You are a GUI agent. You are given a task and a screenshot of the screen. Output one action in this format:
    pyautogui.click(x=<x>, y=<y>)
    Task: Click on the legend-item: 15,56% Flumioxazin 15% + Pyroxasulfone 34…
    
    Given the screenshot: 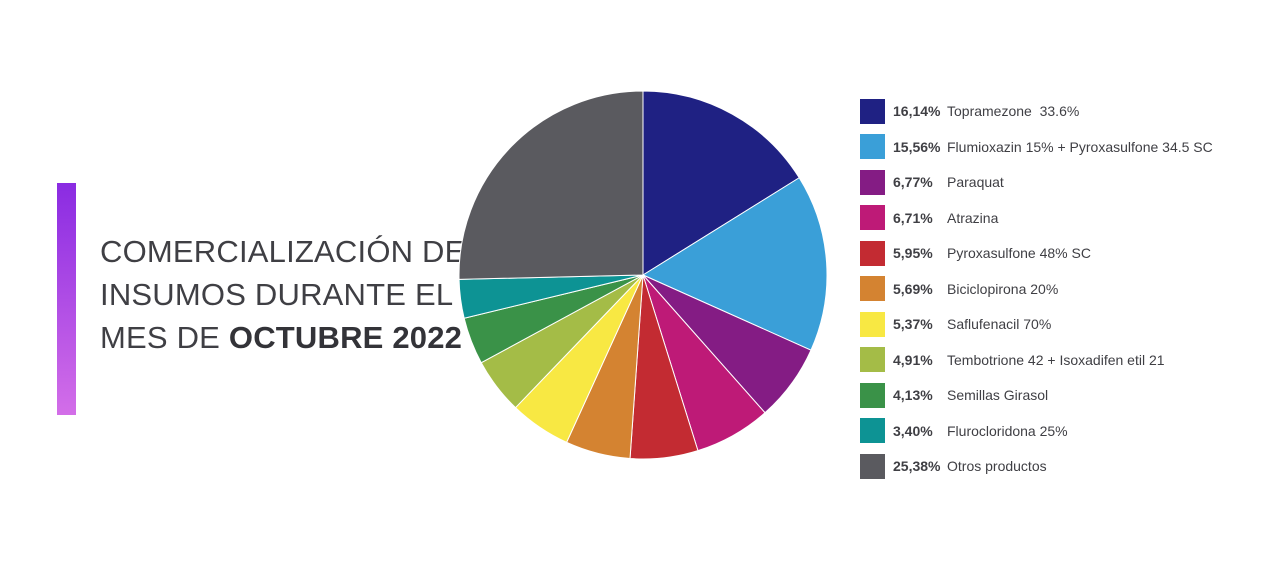 What is the action you would take?
    pyautogui.click(x=1070, y=147)
    